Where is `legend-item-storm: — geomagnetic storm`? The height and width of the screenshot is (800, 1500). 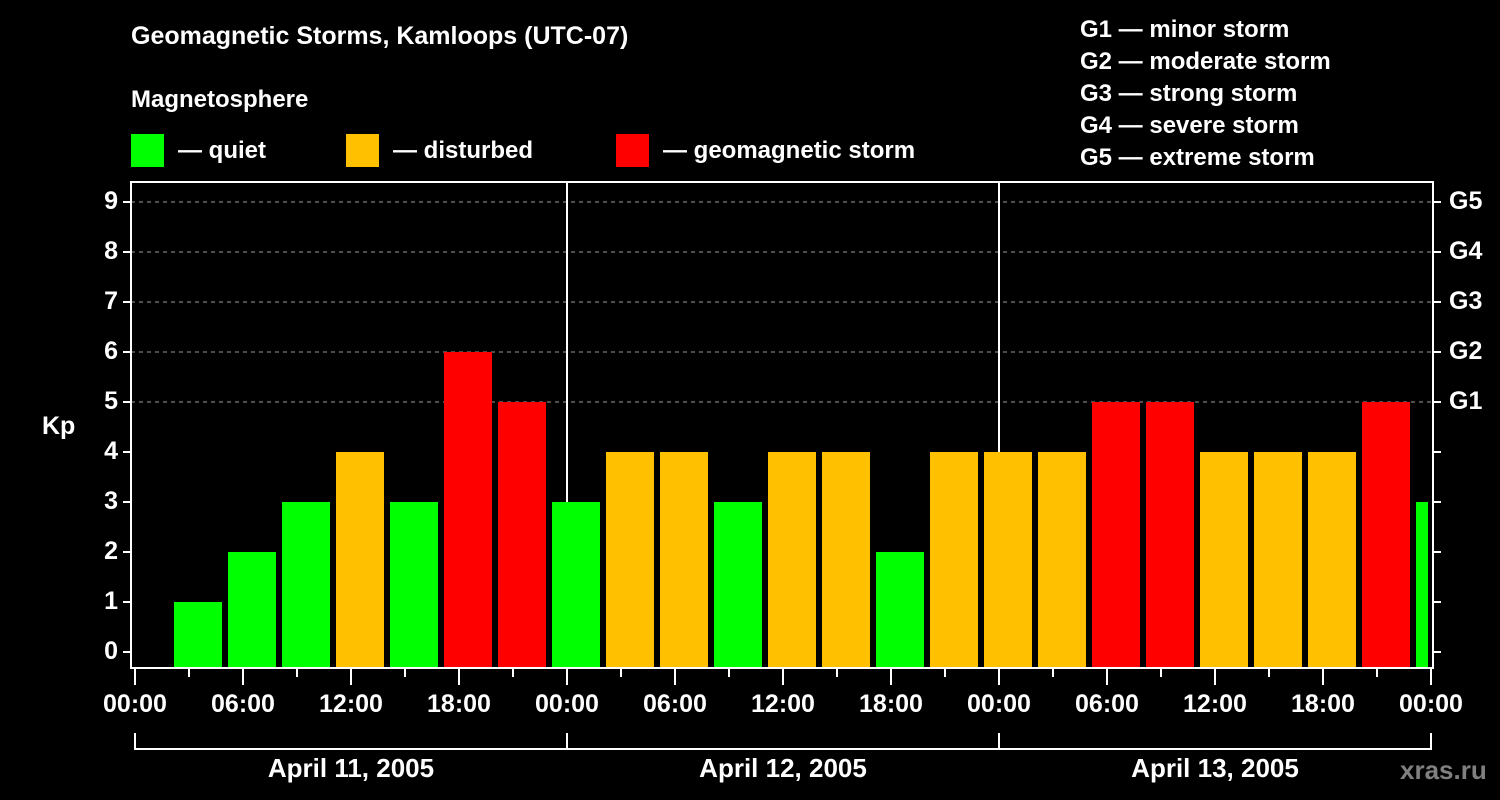 legend-item-storm: — geomagnetic storm is located at coordinates (765, 150).